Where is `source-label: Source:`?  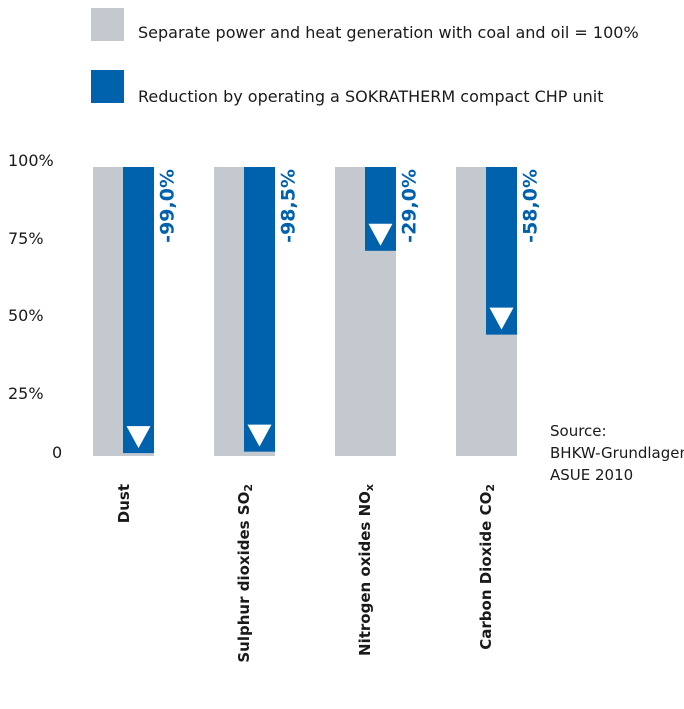 source-label: Source: is located at coordinates (578, 431).